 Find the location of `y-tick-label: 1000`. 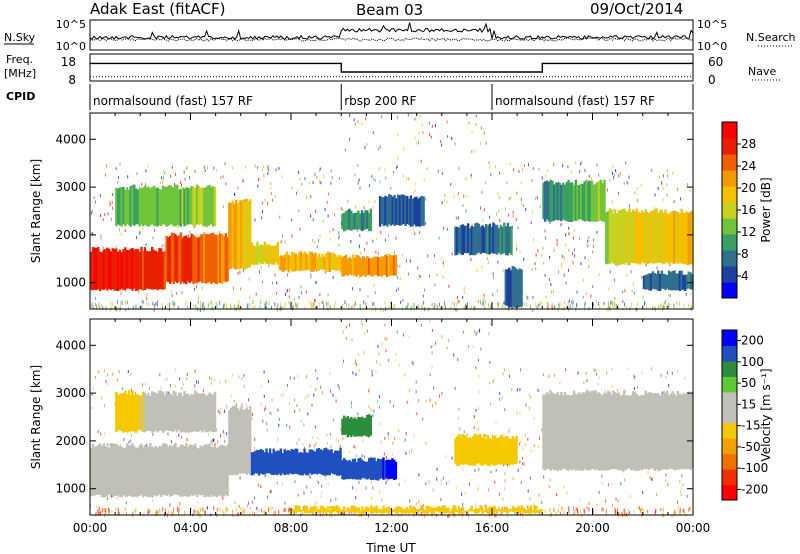

y-tick-label: 1000 is located at coordinates (70, 489).